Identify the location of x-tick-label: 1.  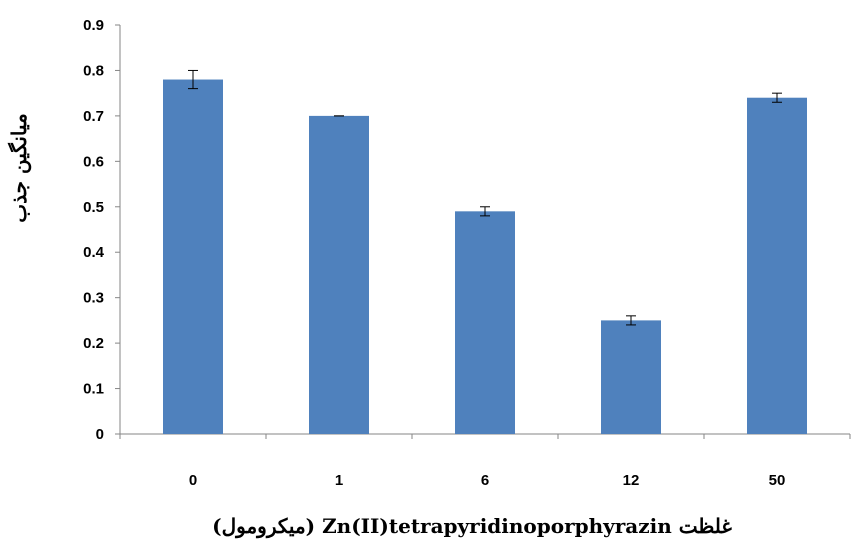
(339, 480).